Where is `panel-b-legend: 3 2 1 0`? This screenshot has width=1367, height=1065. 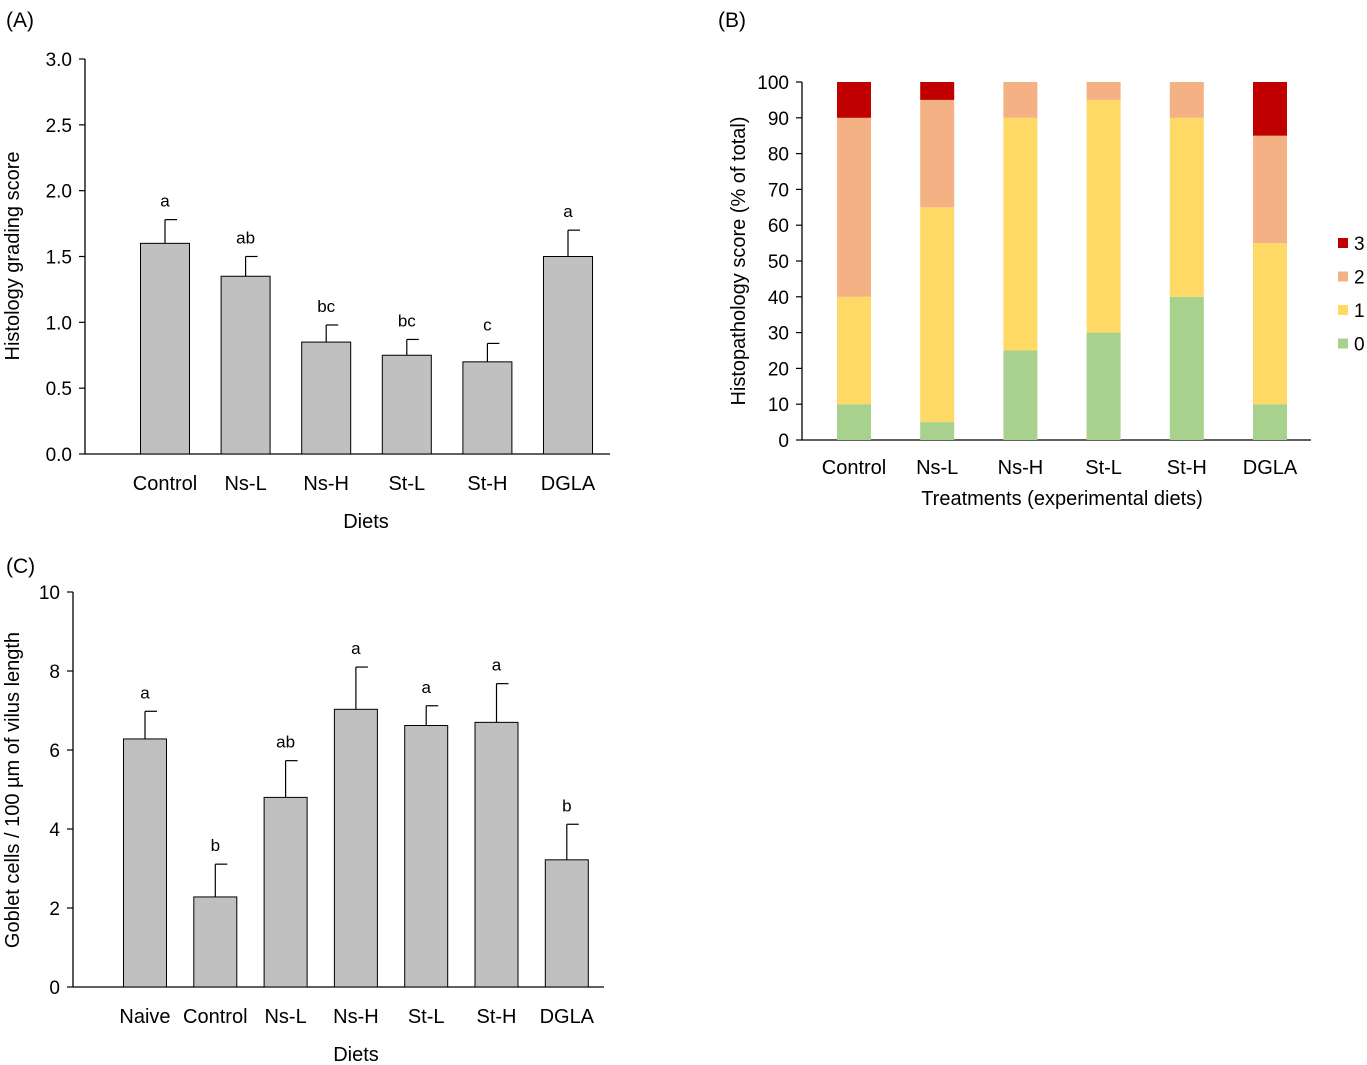
panel-b-legend: 3 2 1 0 is located at coordinates (1351, 295).